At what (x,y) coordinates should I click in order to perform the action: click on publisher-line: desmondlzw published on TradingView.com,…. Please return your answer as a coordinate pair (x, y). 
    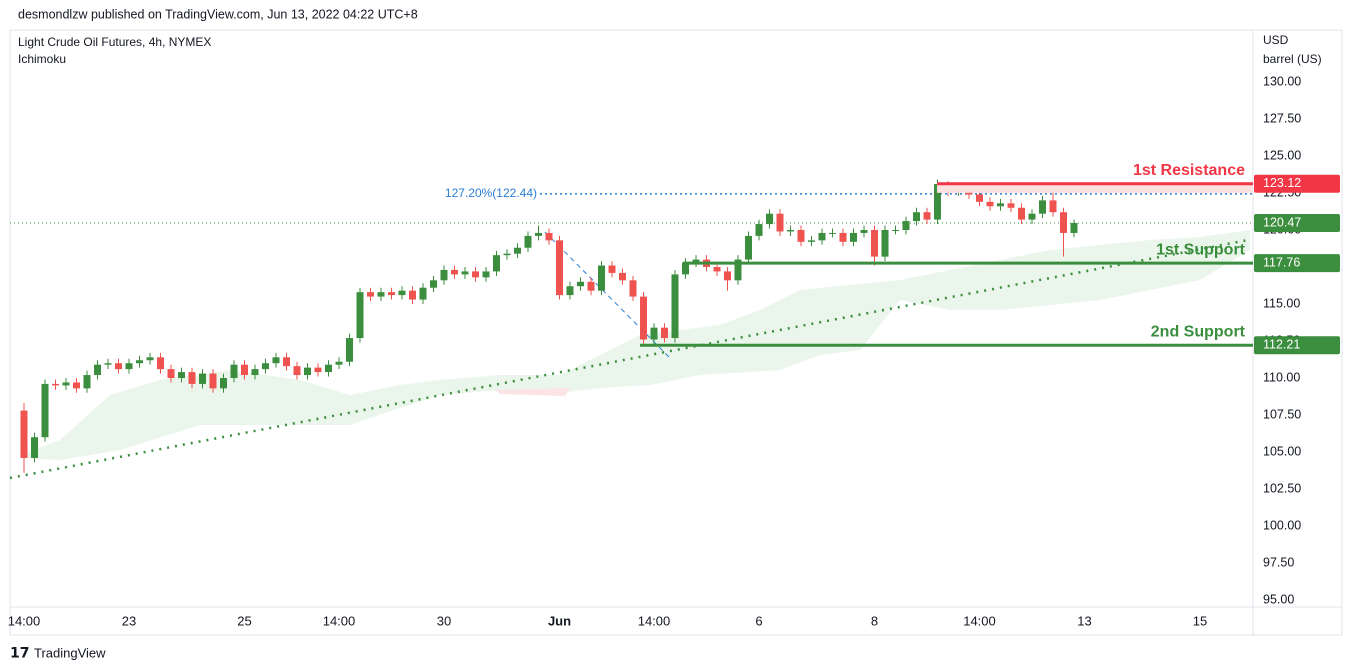
    Looking at the image, I should click on (218, 14).